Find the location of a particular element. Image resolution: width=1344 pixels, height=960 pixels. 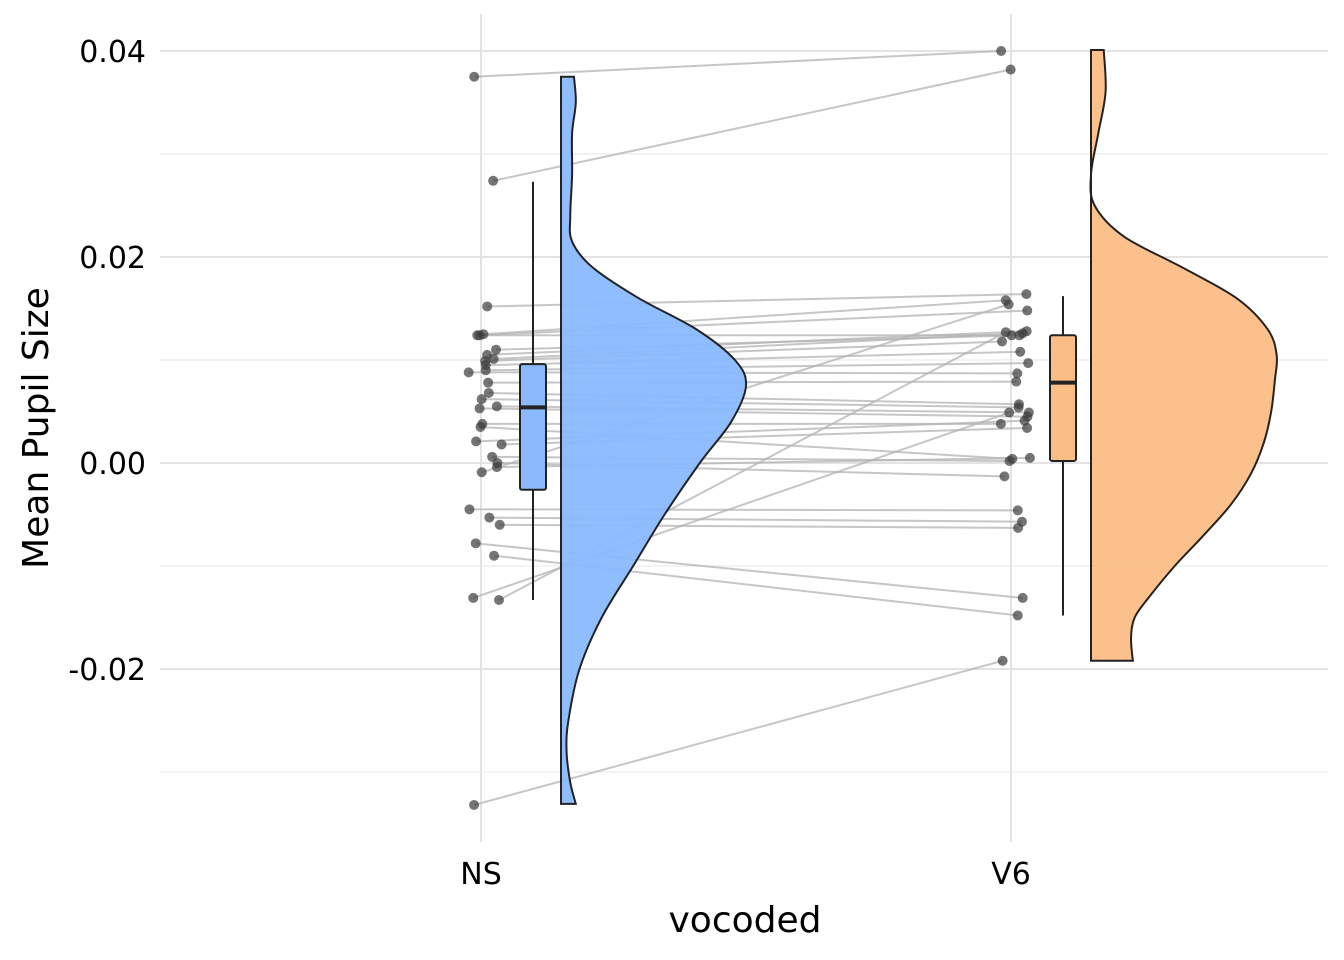

y-tick-label: -0.02 is located at coordinates (107, 670).